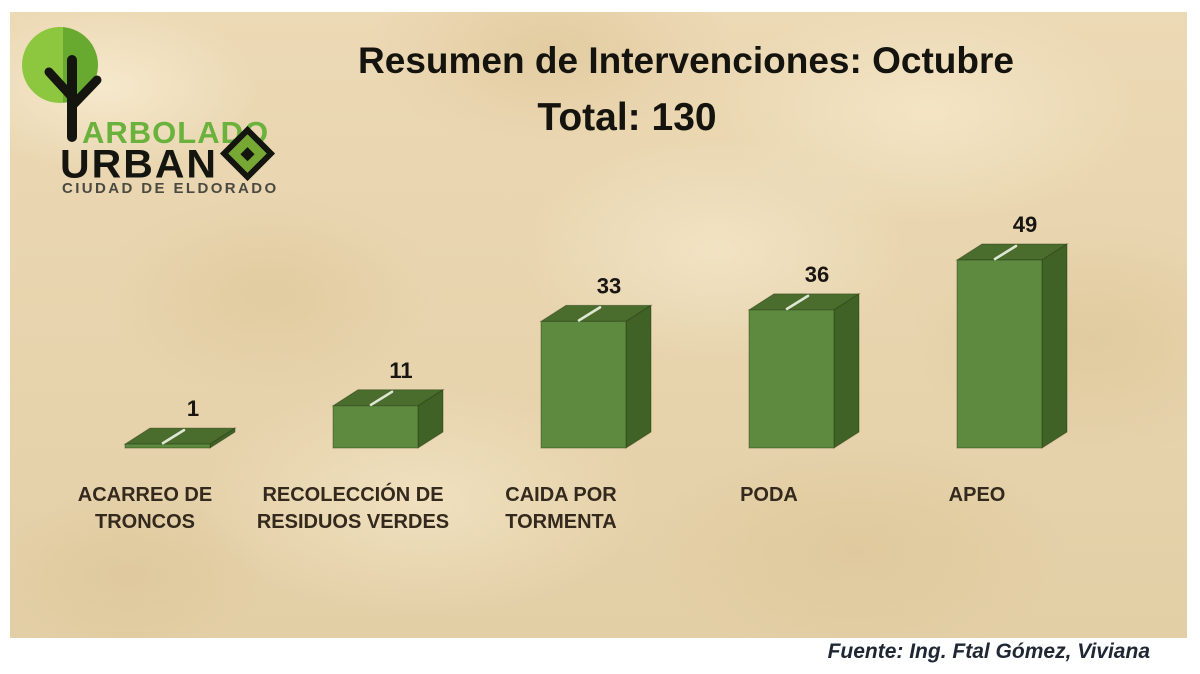 Image resolution: width=1200 pixels, height=674 pixels. What do you see at coordinates (804, 355) in the screenshot?
I see `bar-group: 36` at bounding box center [804, 355].